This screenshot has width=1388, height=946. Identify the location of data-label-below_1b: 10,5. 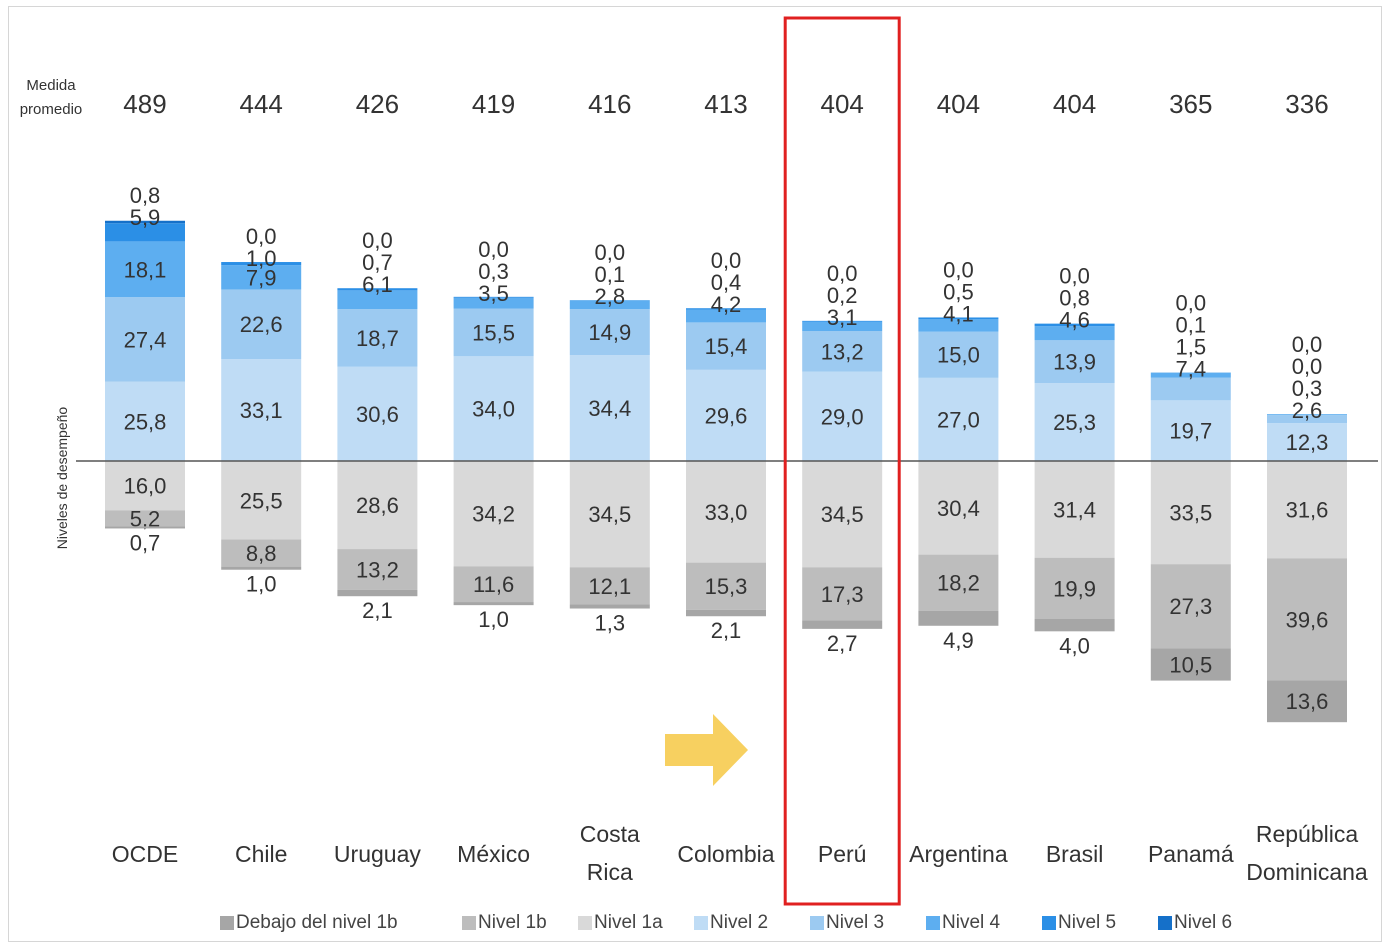
(1190, 664).